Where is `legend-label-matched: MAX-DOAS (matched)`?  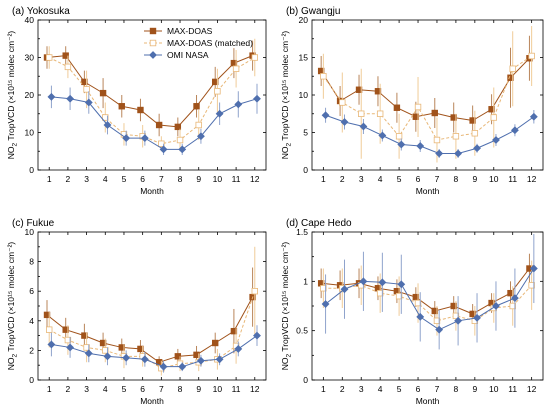
legend-label-matched: MAX-DOAS (matched) is located at coordinates (210, 43).